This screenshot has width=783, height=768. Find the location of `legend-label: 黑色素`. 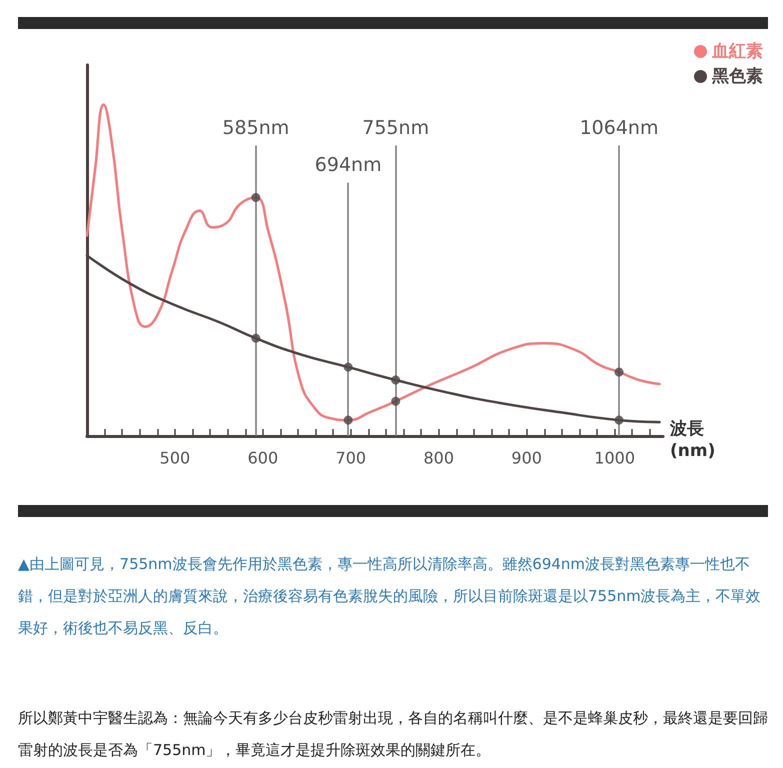

legend-label: 黑色素 is located at coordinates (737, 76).